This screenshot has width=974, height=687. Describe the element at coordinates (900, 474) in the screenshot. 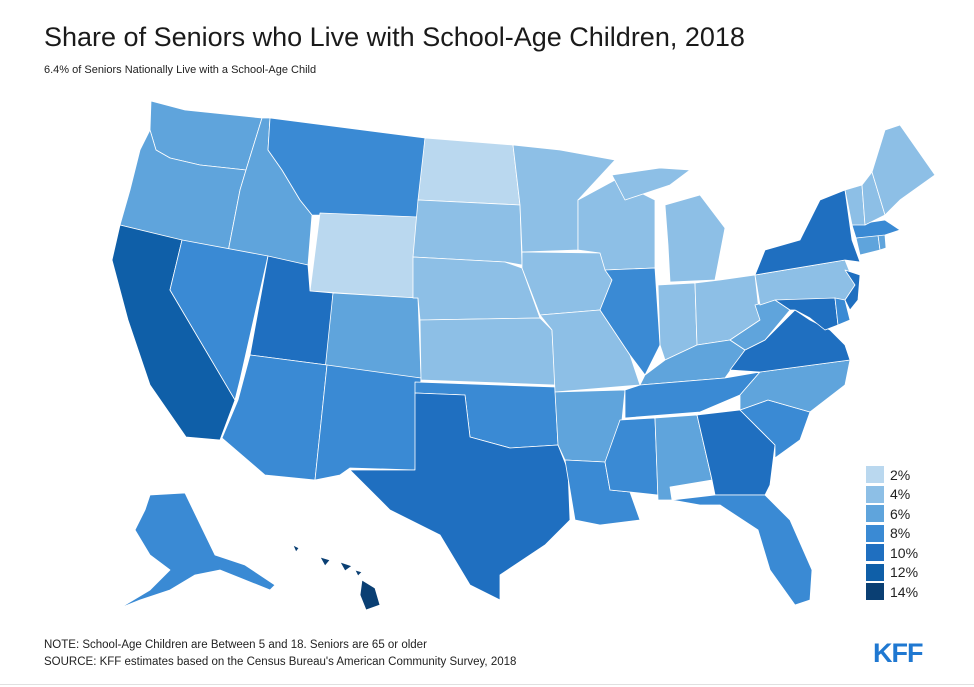

I see `legend-label: 2%` at that location.